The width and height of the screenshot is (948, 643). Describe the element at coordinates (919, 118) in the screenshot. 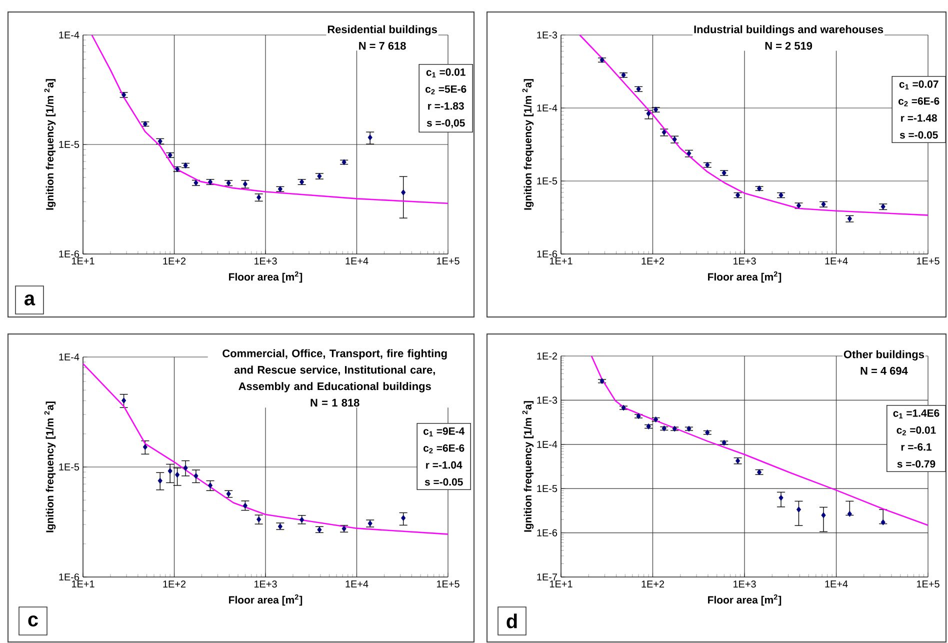

I see `annotation: r =-1.48` at that location.